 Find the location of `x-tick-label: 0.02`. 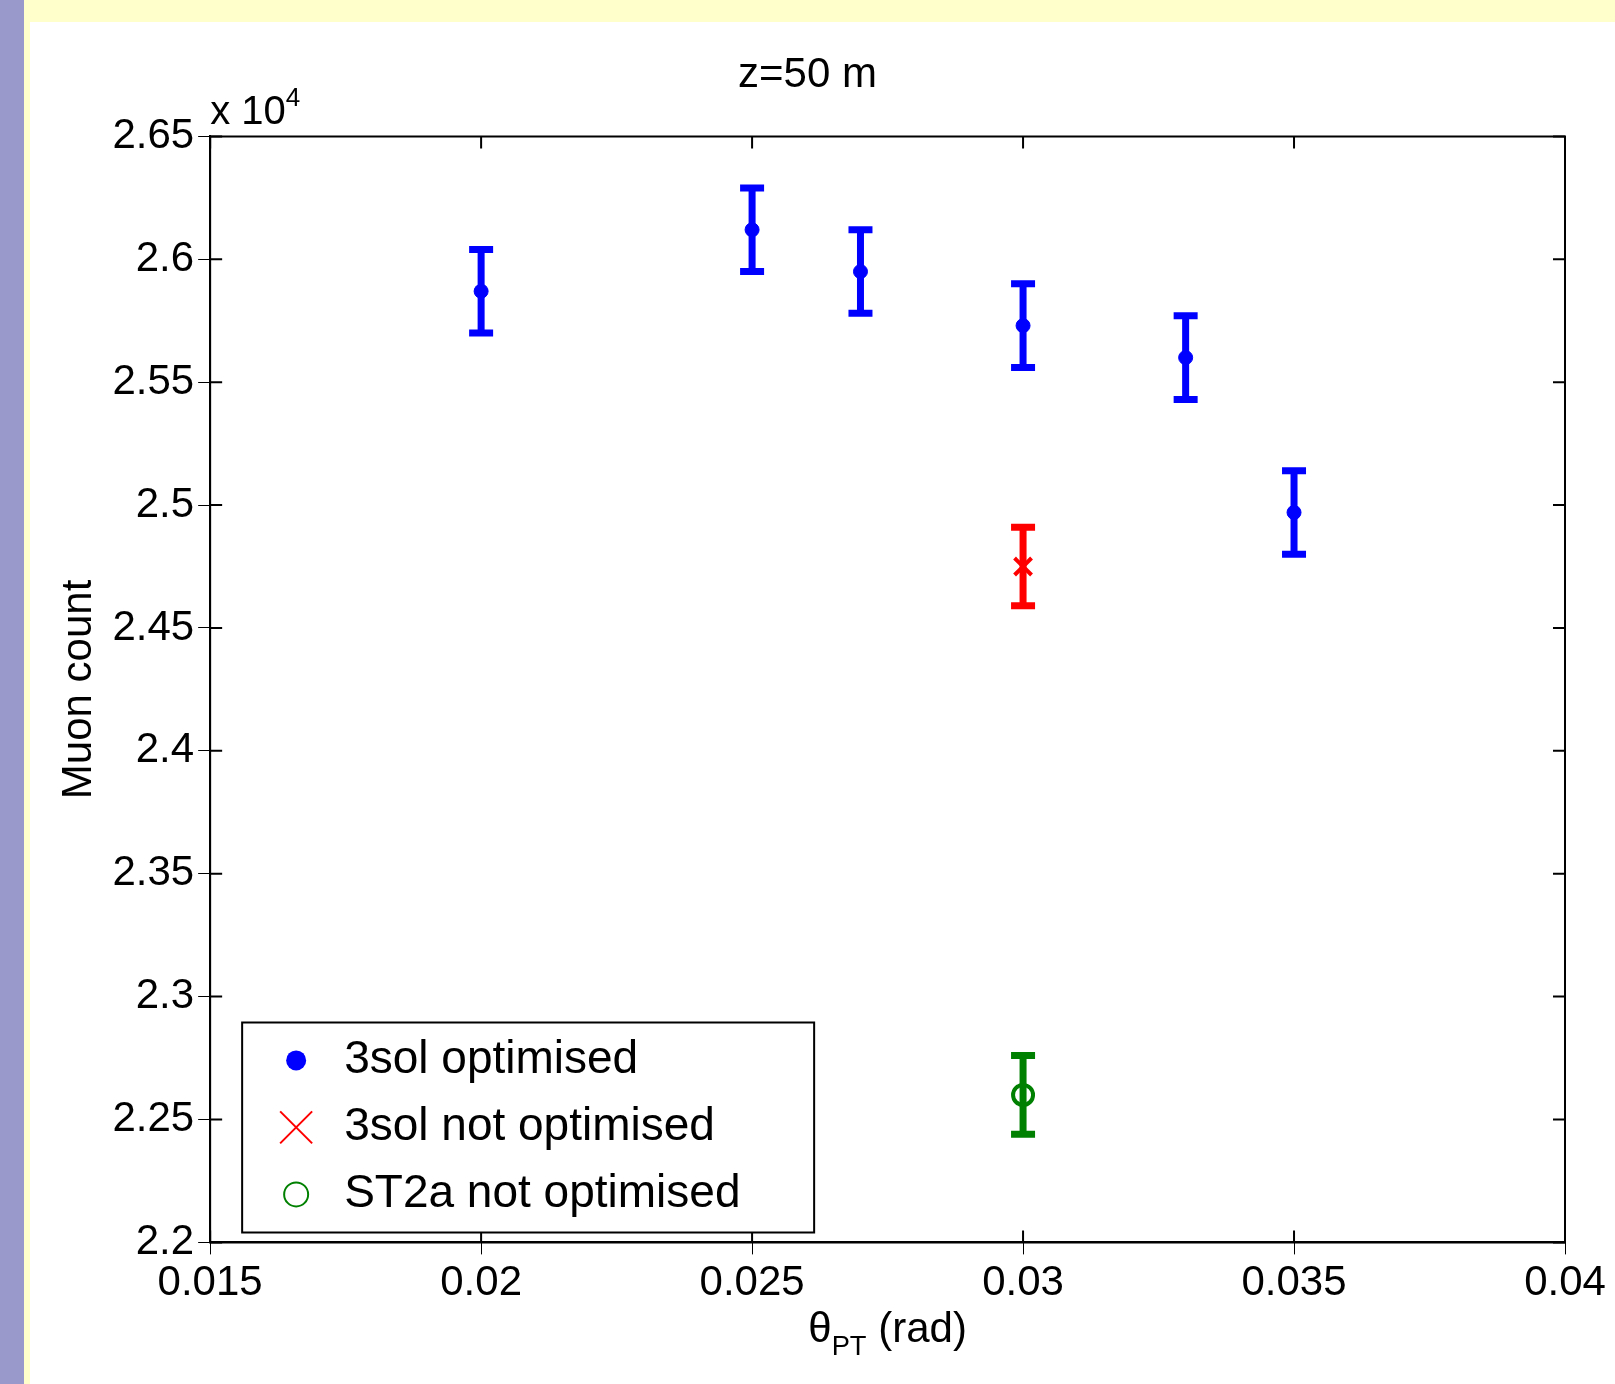

x-tick-label: 0.02 is located at coordinates (481, 1281).